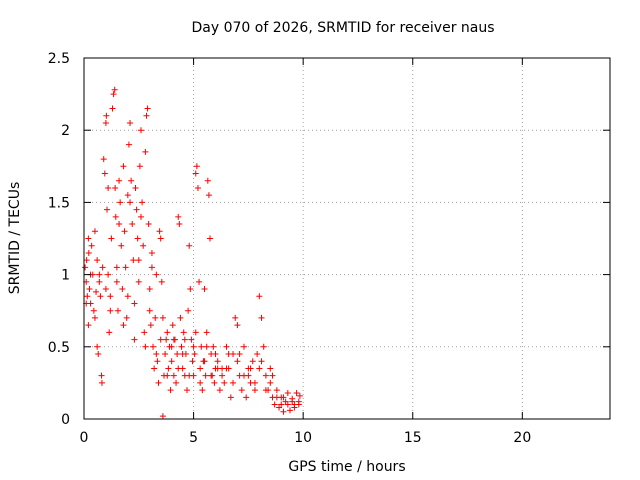 This screenshot has height=480, width=640. What do you see at coordinates (193, 438) in the screenshot?
I see `x-tick-label: 5` at bounding box center [193, 438].